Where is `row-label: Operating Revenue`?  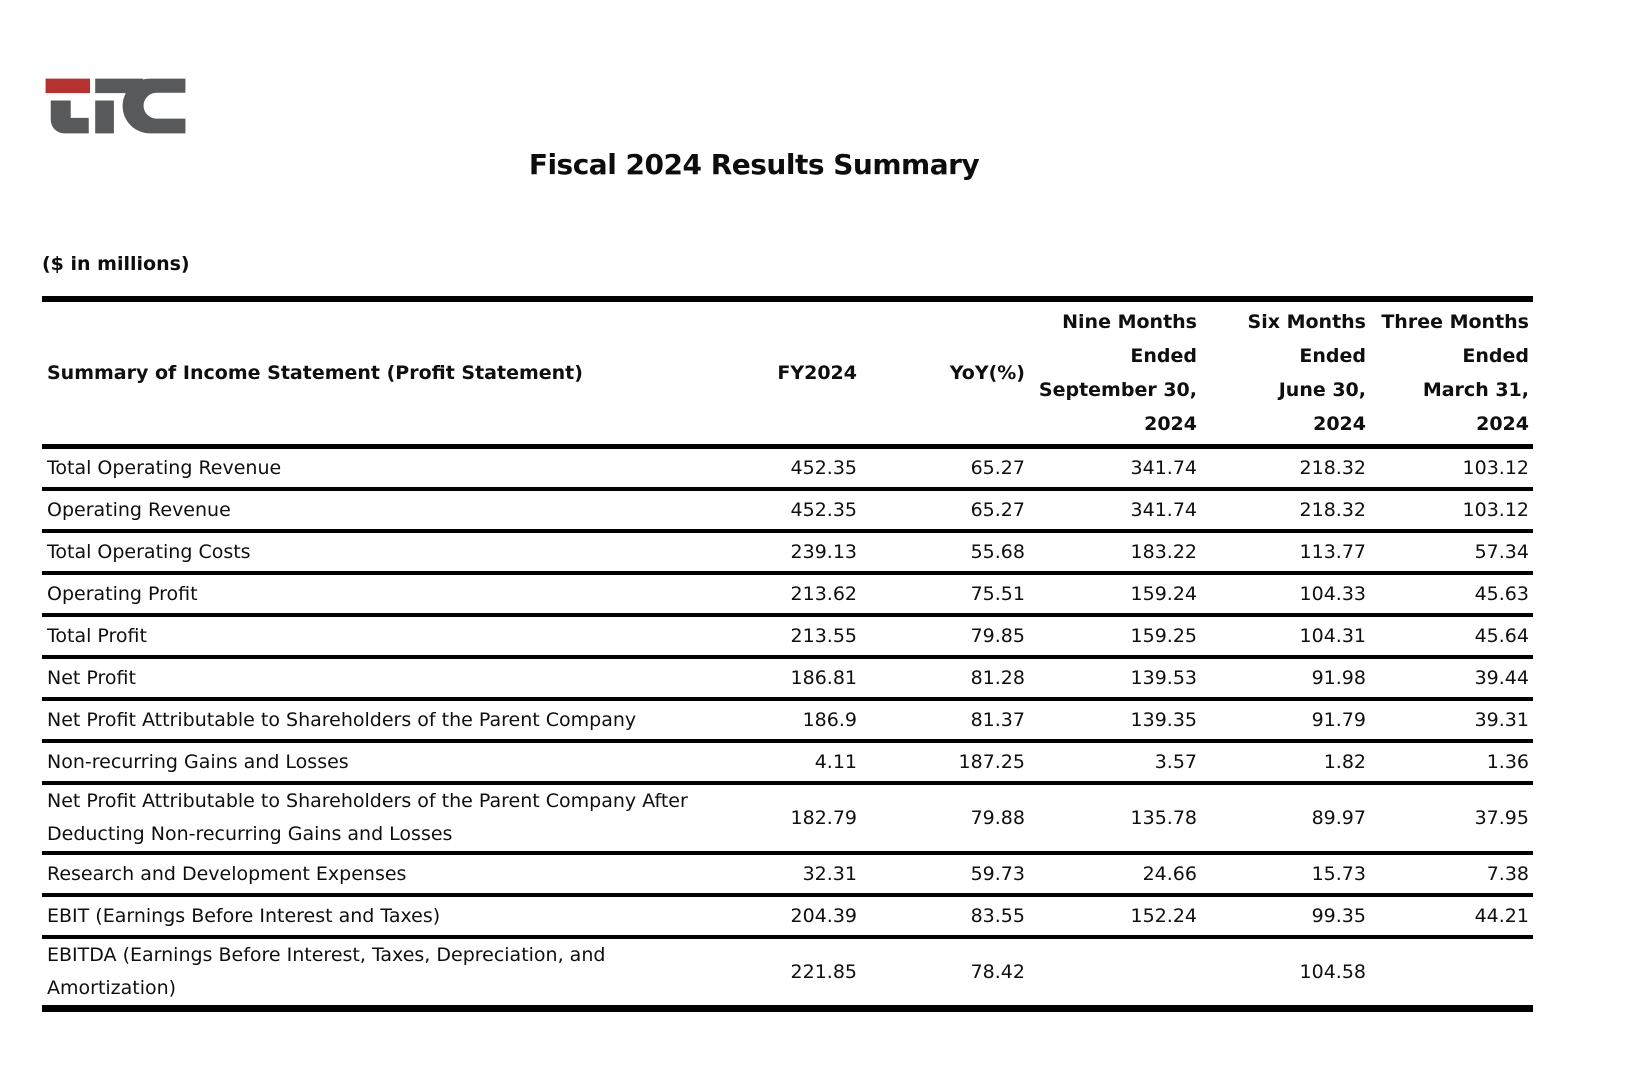 row-label: Operating Revenue is located at coordinates (372, 511).